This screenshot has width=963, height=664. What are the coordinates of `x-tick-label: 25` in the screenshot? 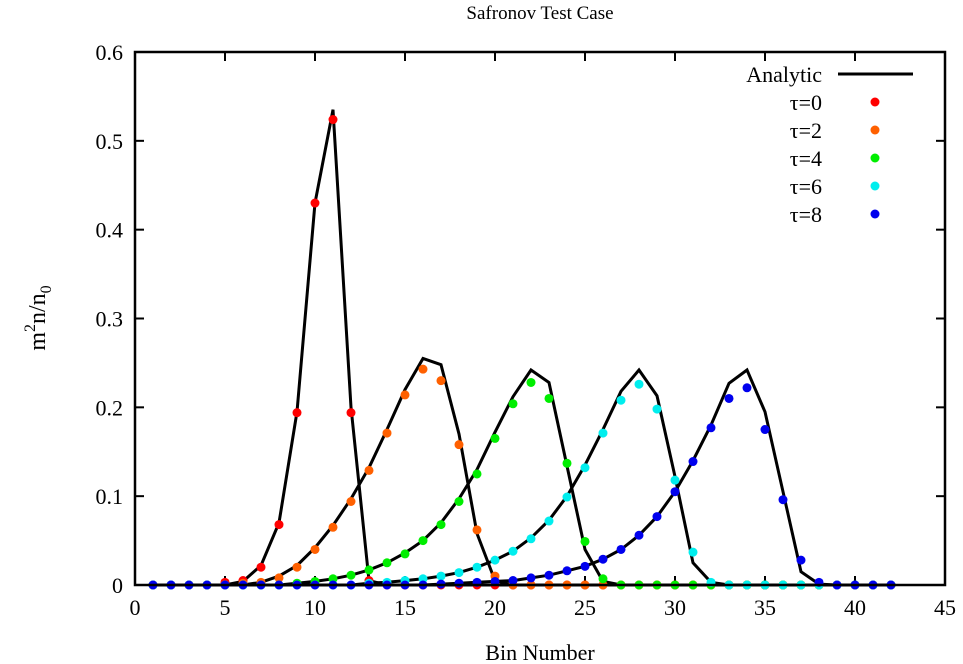 It's located at (585, 607).